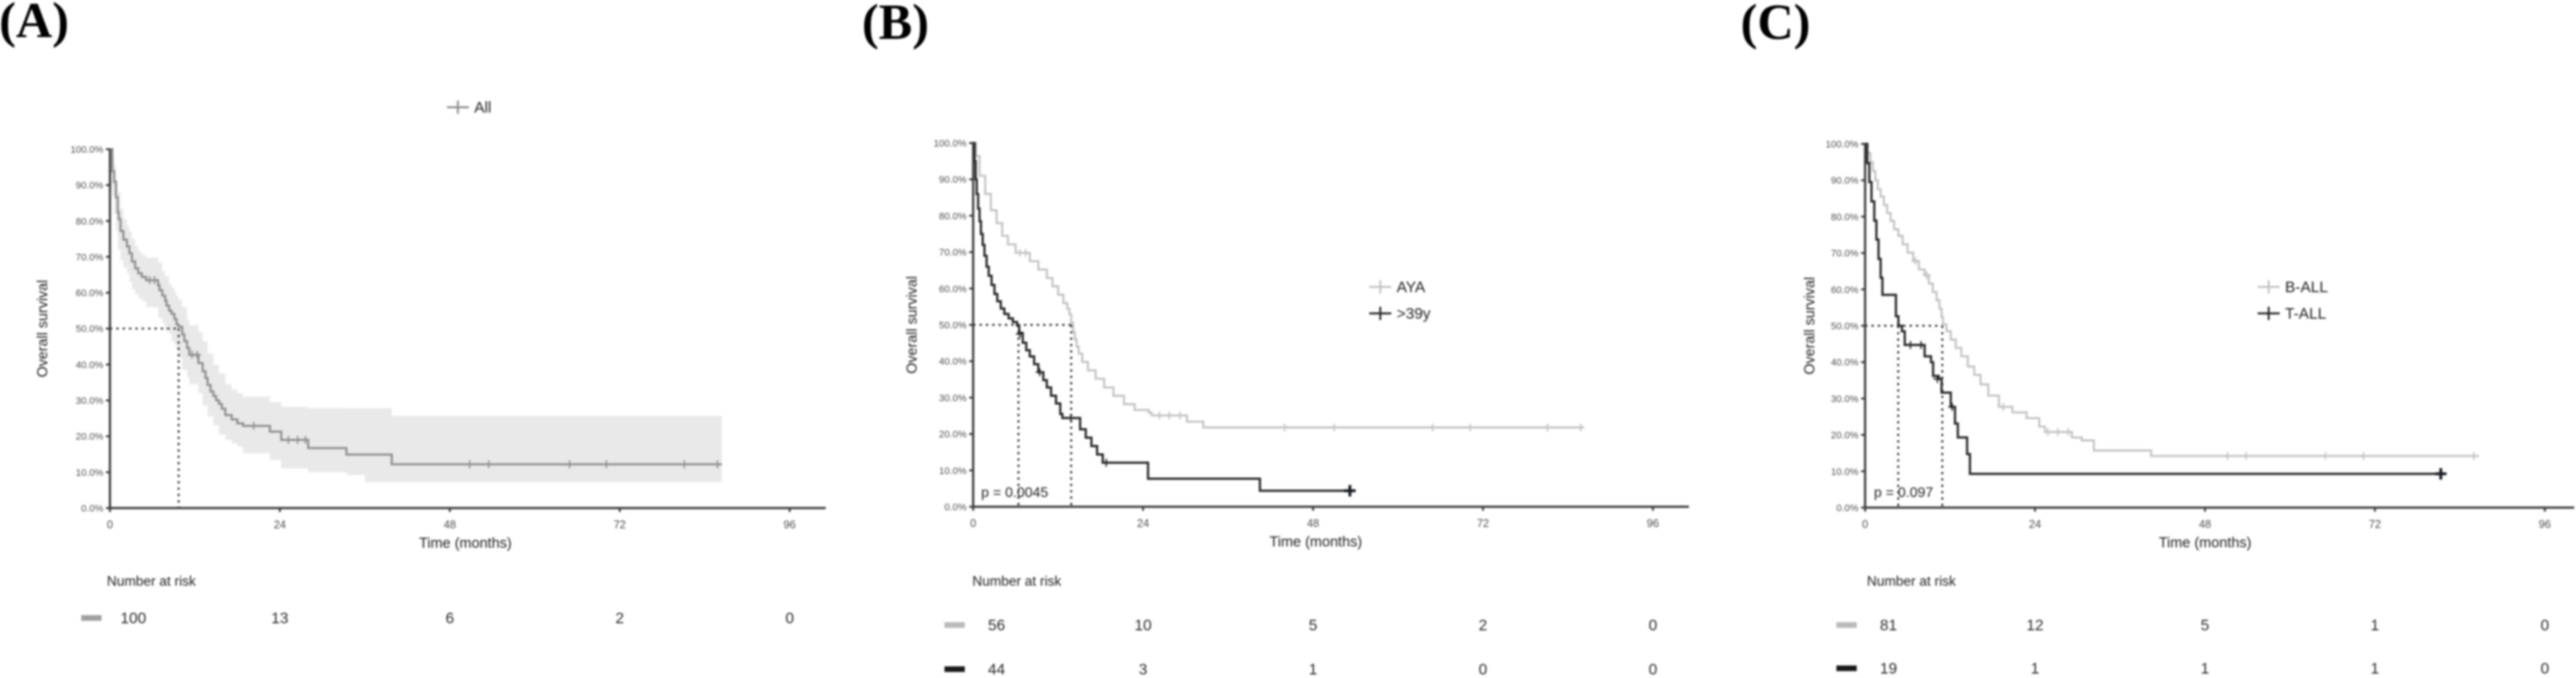 The width and height of the screenshot is (2576, 678). I want to click on svg-text: B-ALL, so click(2307, 287).